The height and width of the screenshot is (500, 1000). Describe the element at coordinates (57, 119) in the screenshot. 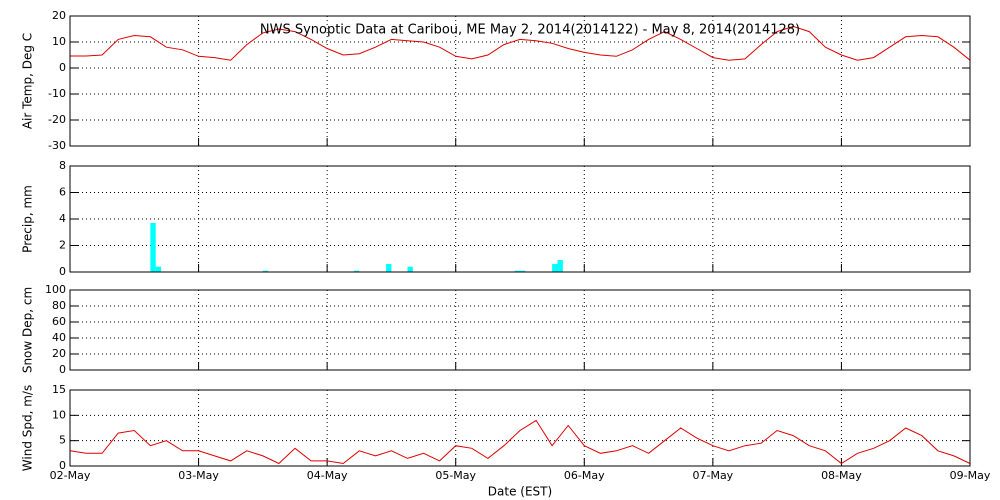

I see `y-tick-label: -20` at that location.